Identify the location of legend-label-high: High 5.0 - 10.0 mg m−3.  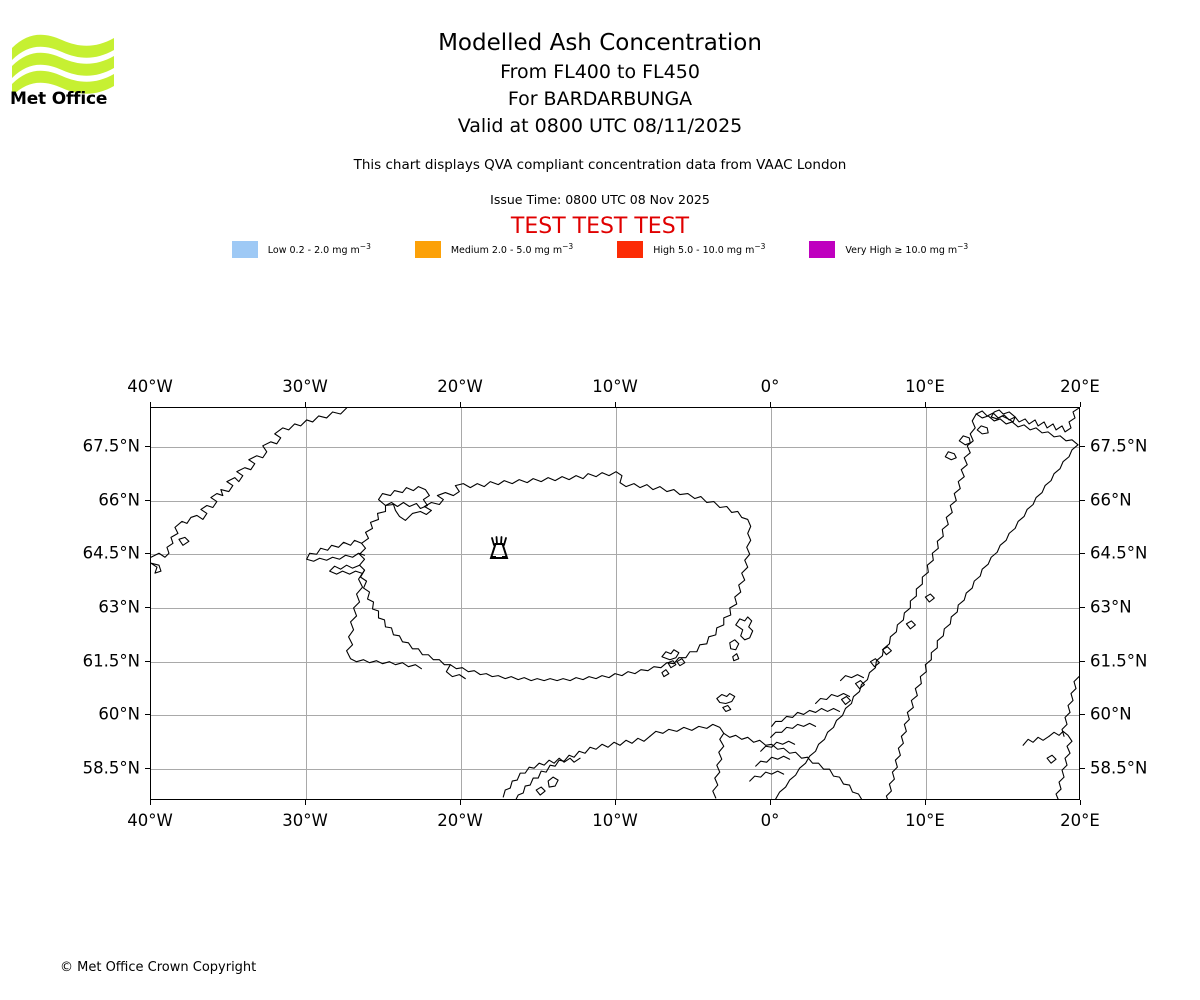
(709, 249).